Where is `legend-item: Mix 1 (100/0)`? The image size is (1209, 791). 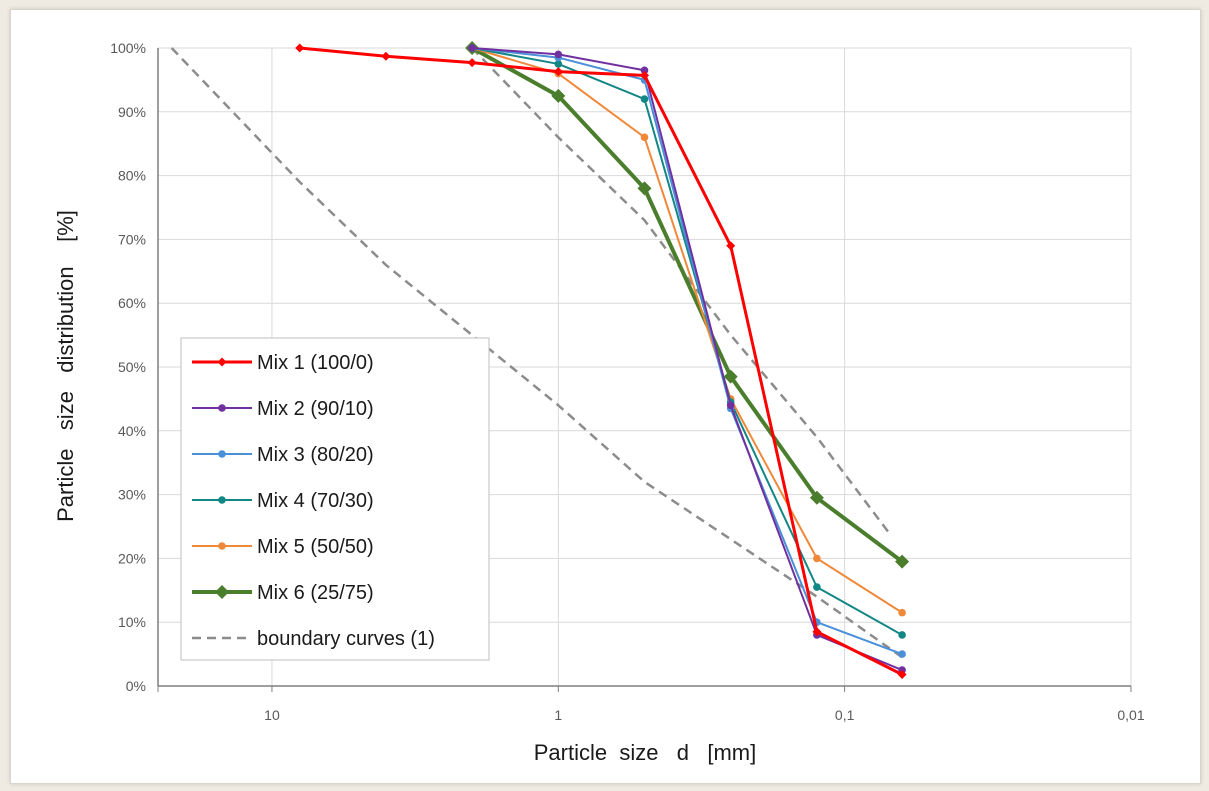 legend-item: Mix 1 (100/0) is located at coordinates (283, 363).